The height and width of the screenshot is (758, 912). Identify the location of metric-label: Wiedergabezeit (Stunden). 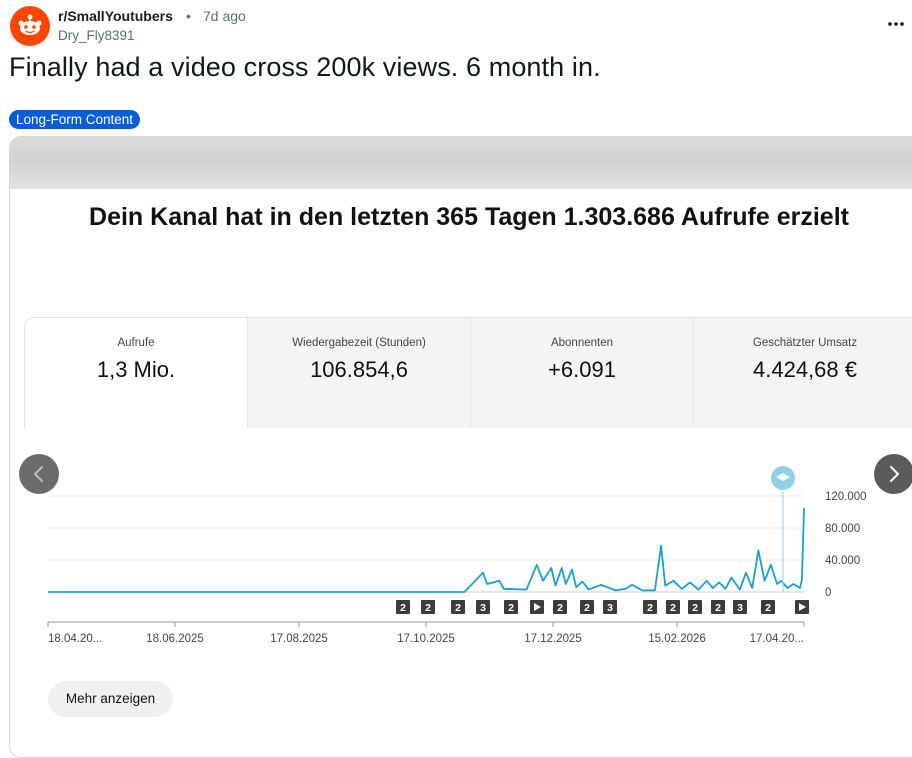
(359, 343).